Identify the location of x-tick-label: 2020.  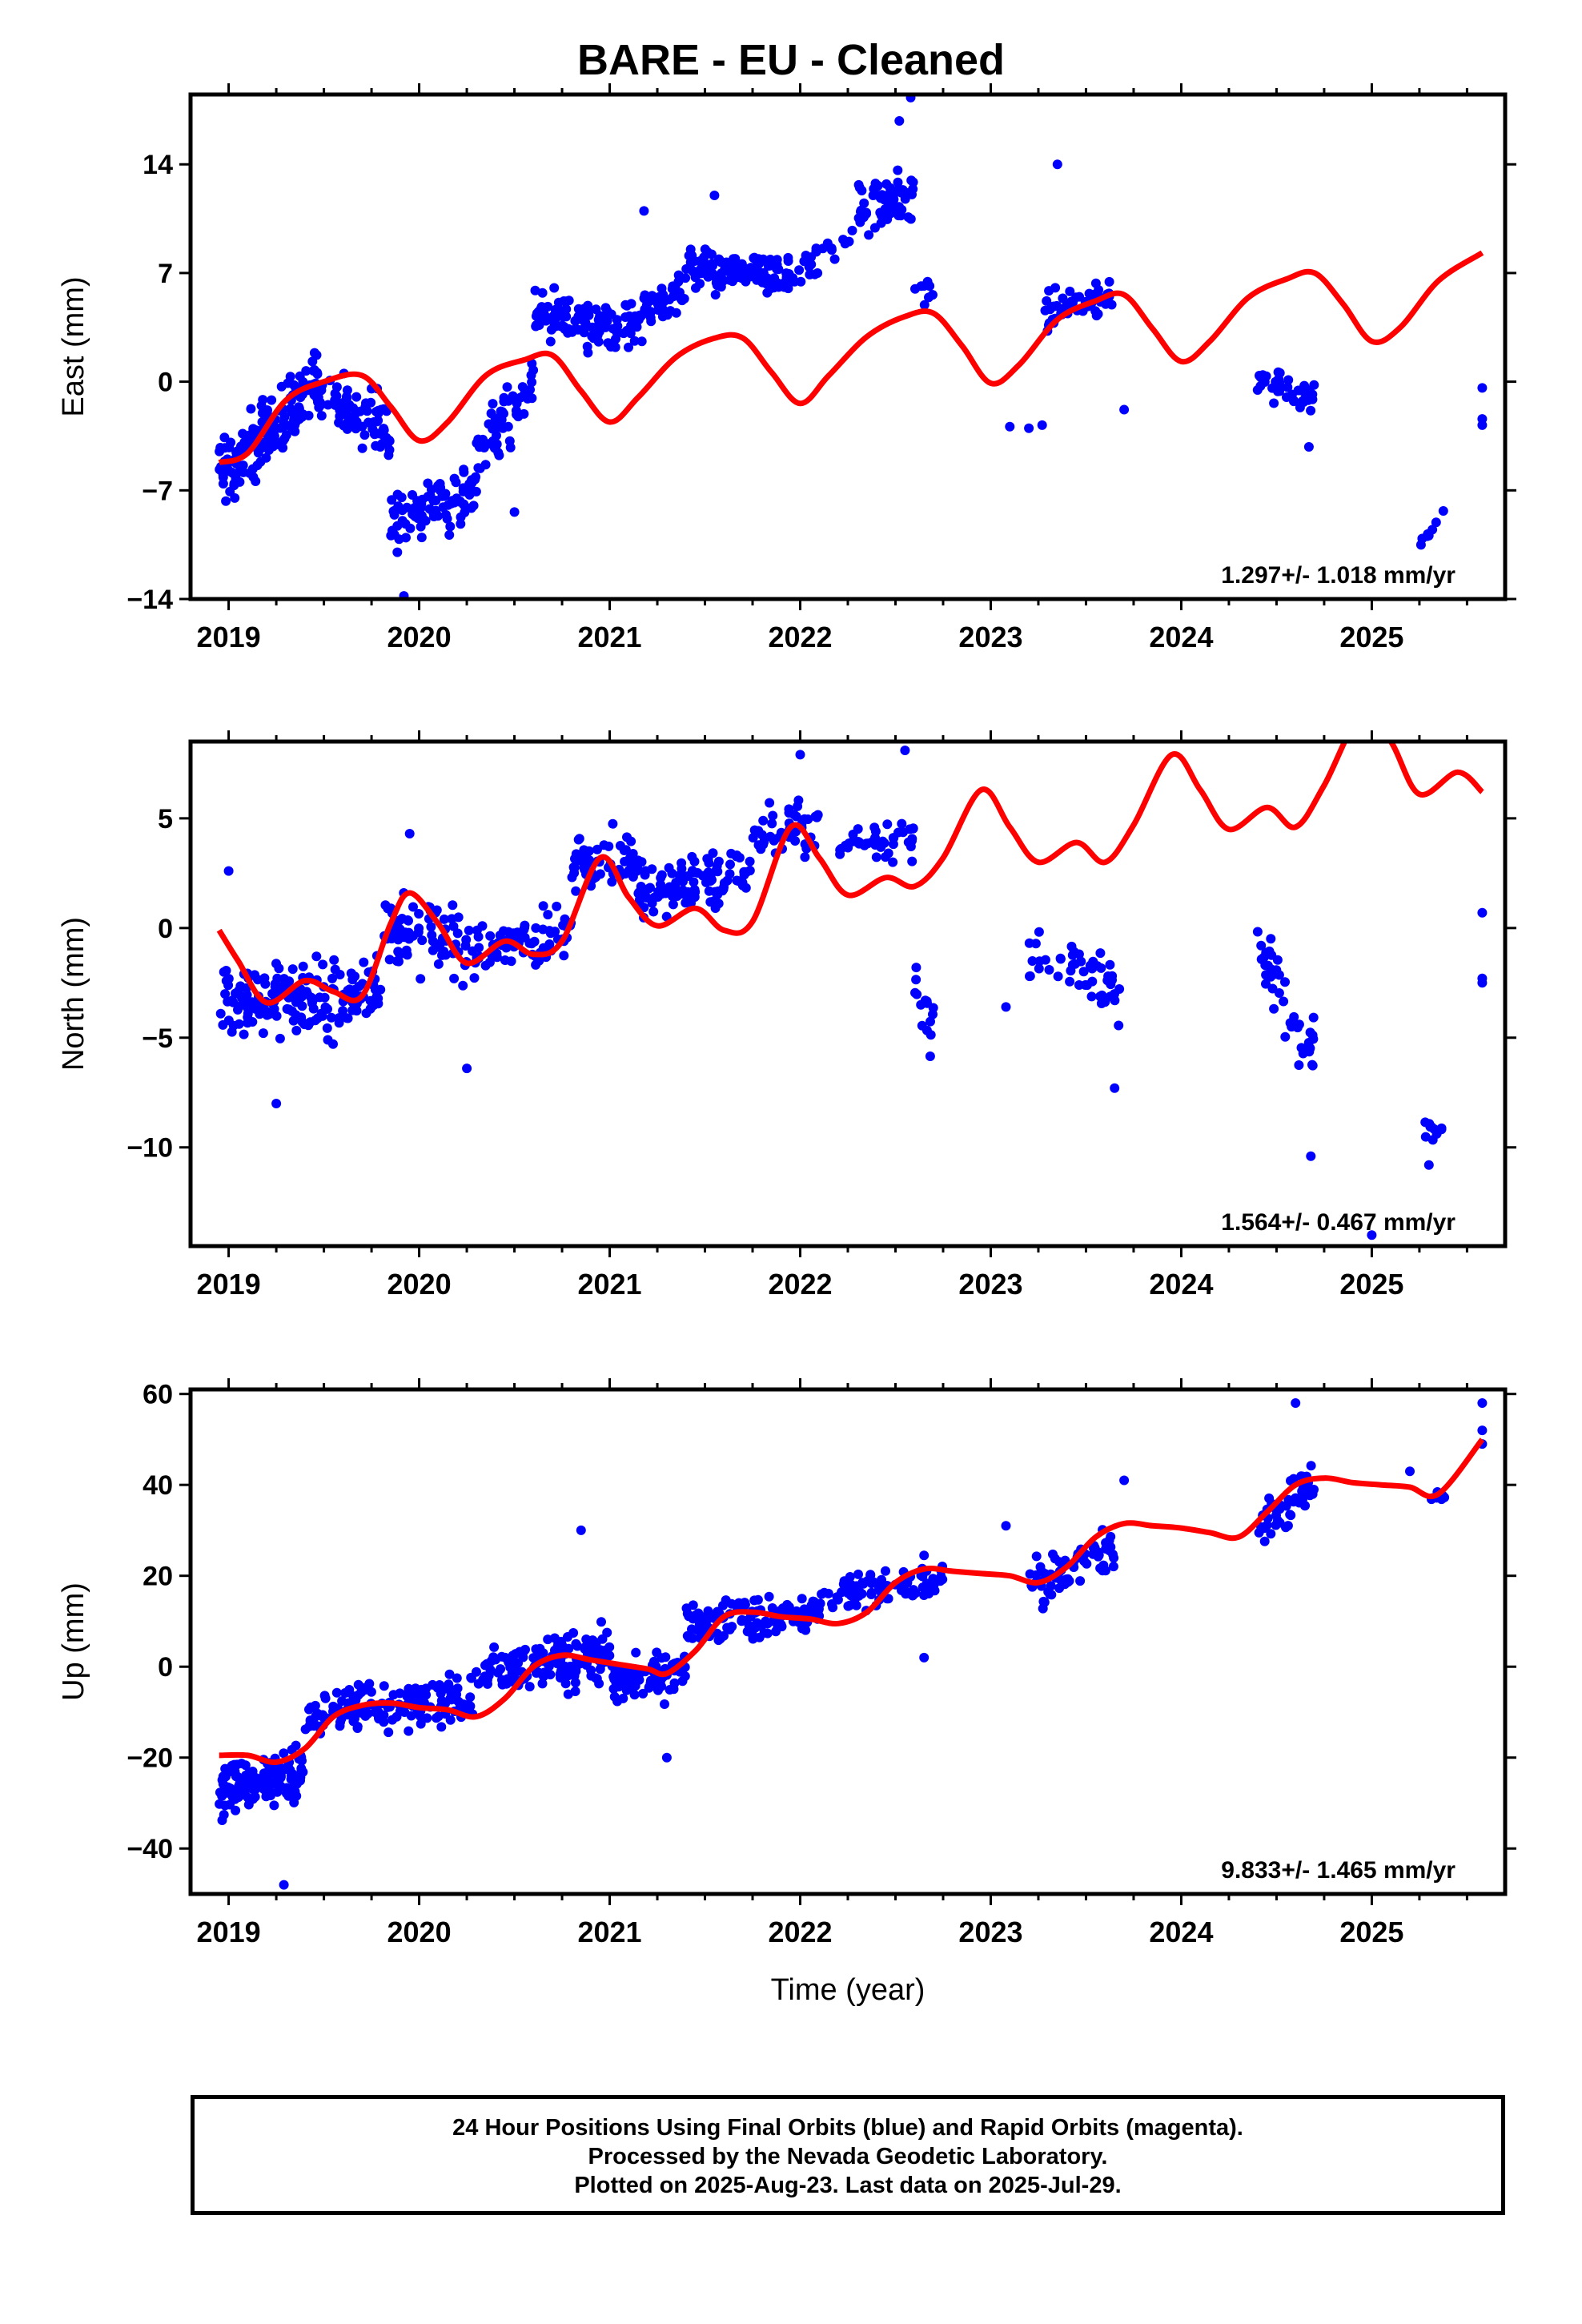
(419, 1932).